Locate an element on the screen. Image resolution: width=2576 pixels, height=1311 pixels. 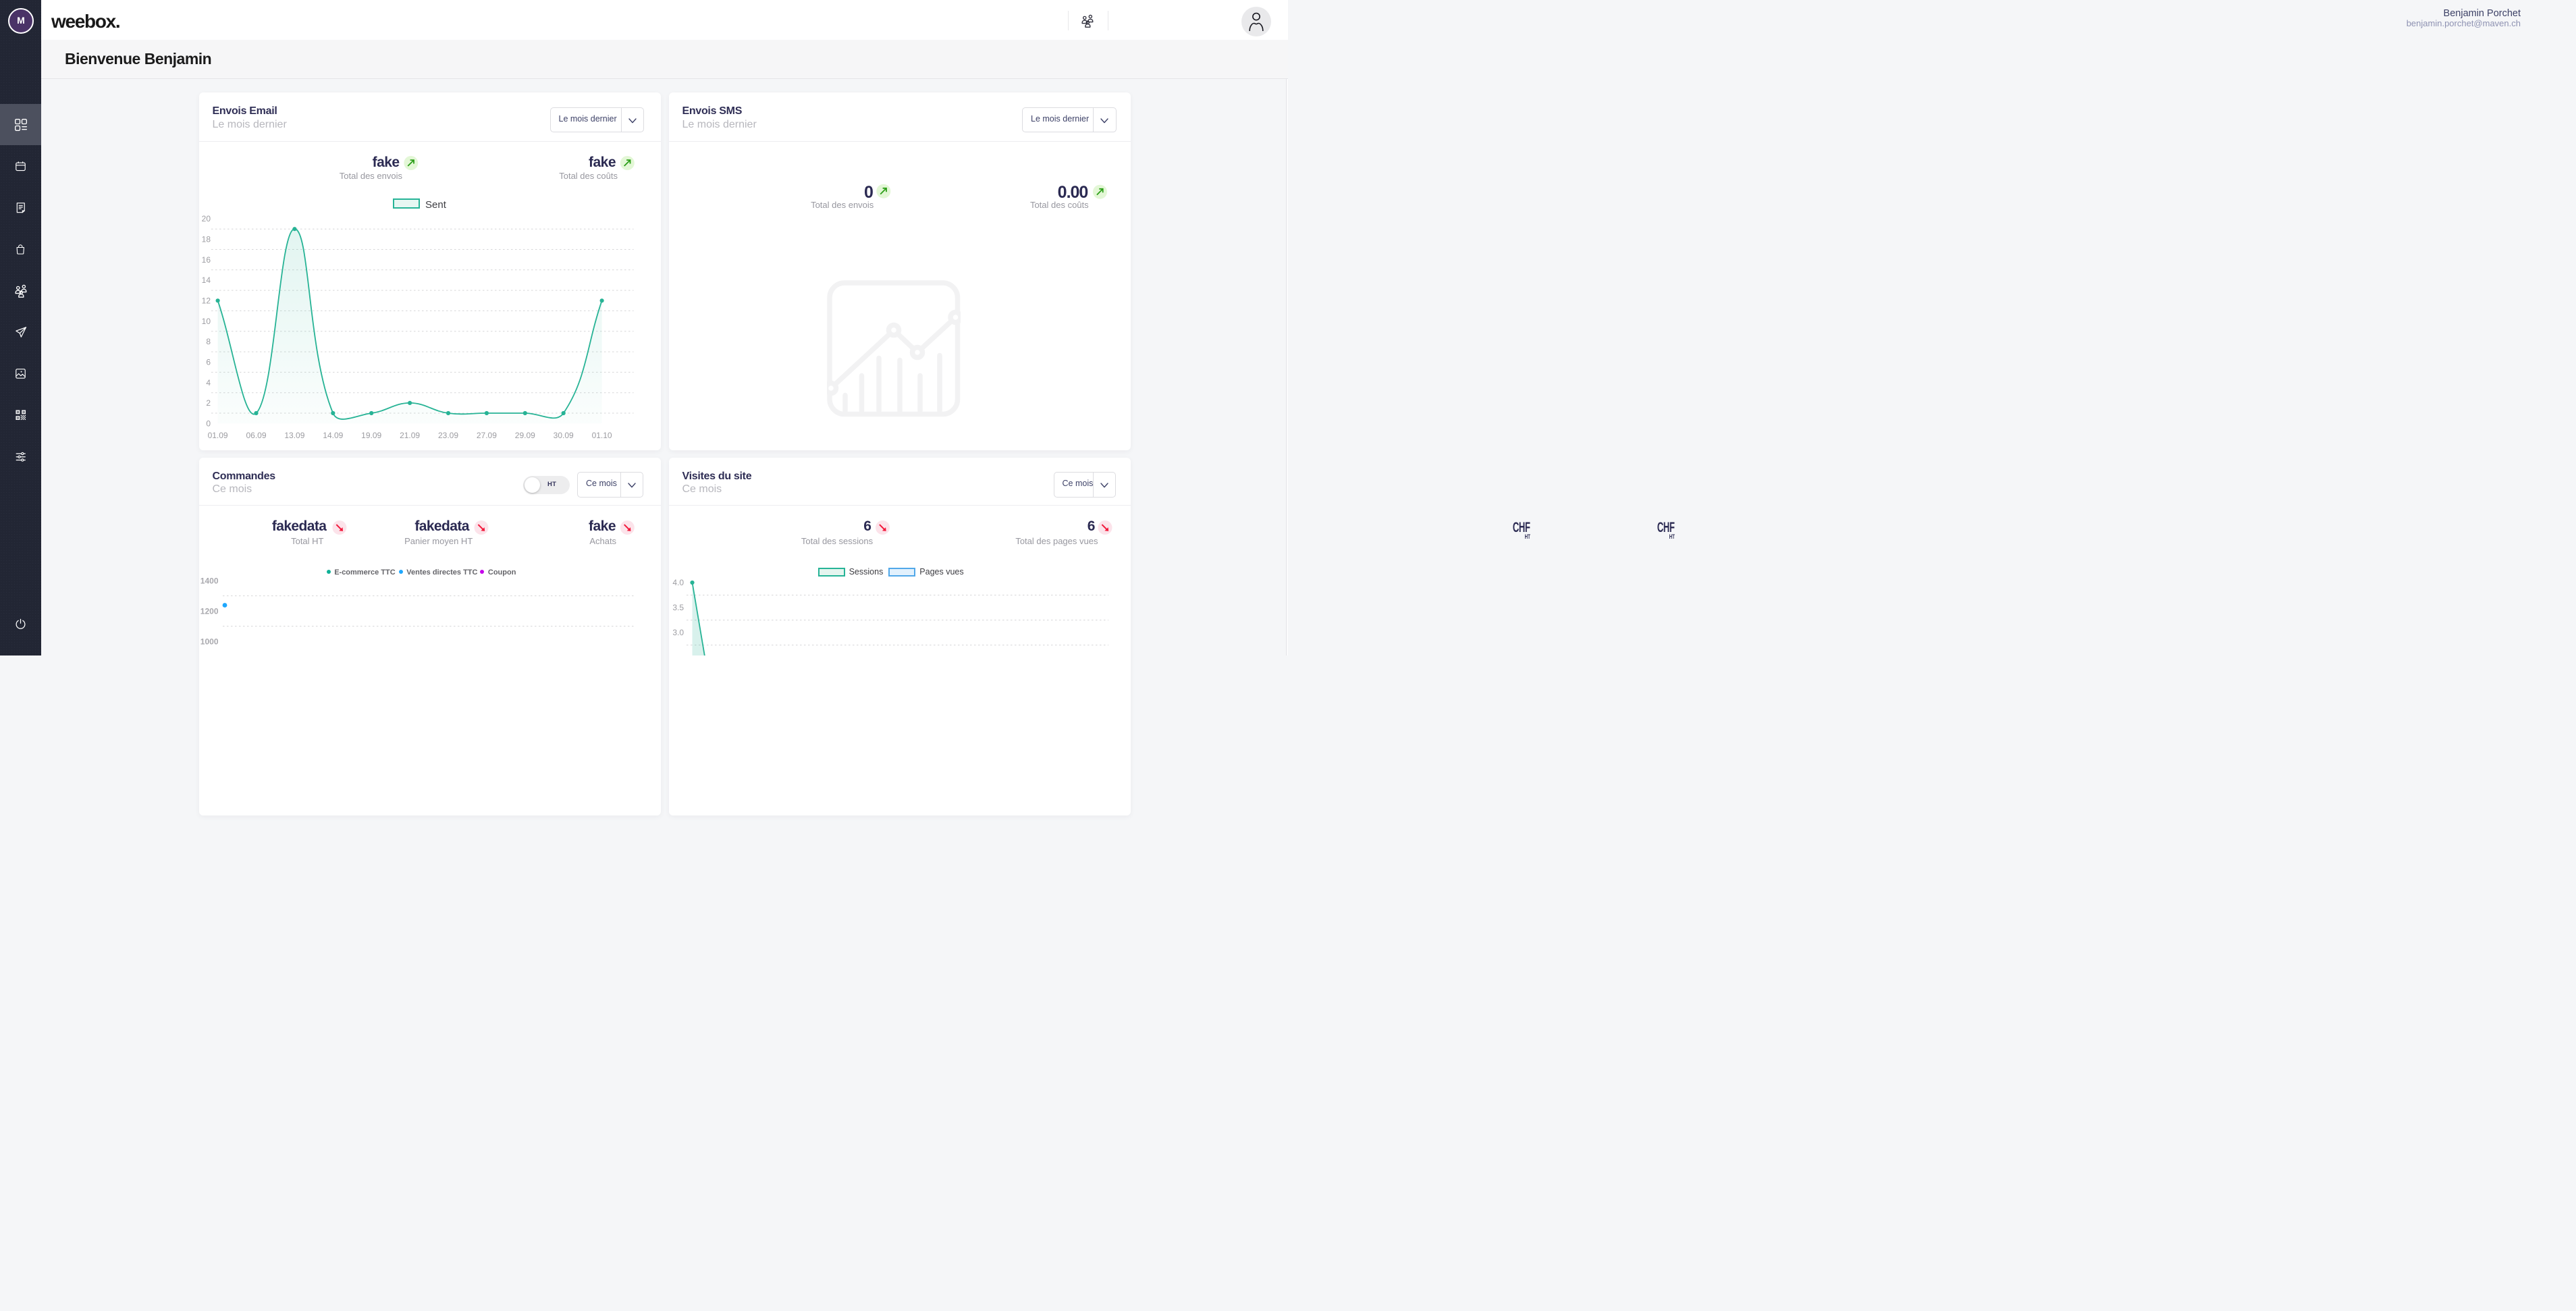
svg-text: 27.09 is located at coordinates (487, 435).